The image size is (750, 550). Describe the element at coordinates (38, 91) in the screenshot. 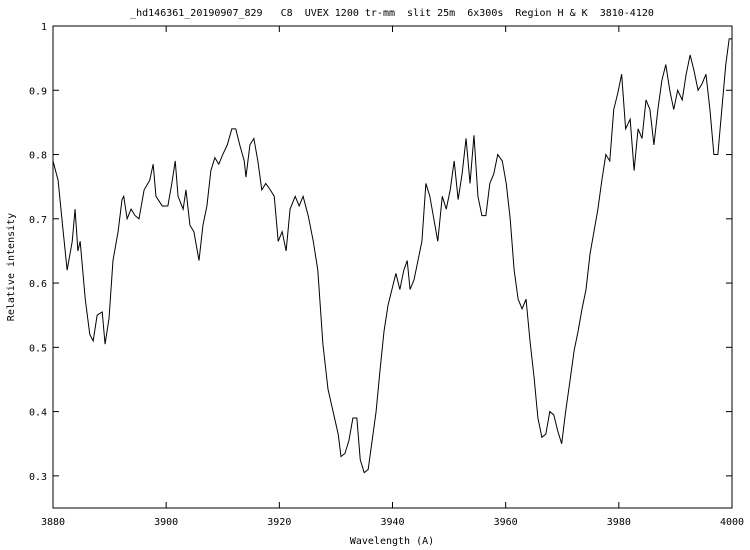

I see `y-tick-label: 0.9` at that location.